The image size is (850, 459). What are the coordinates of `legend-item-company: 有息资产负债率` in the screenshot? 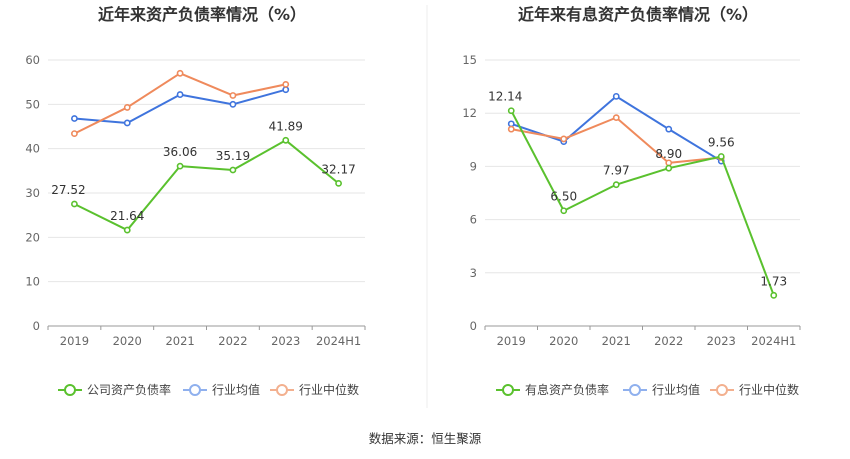 It's located at (552, 389).